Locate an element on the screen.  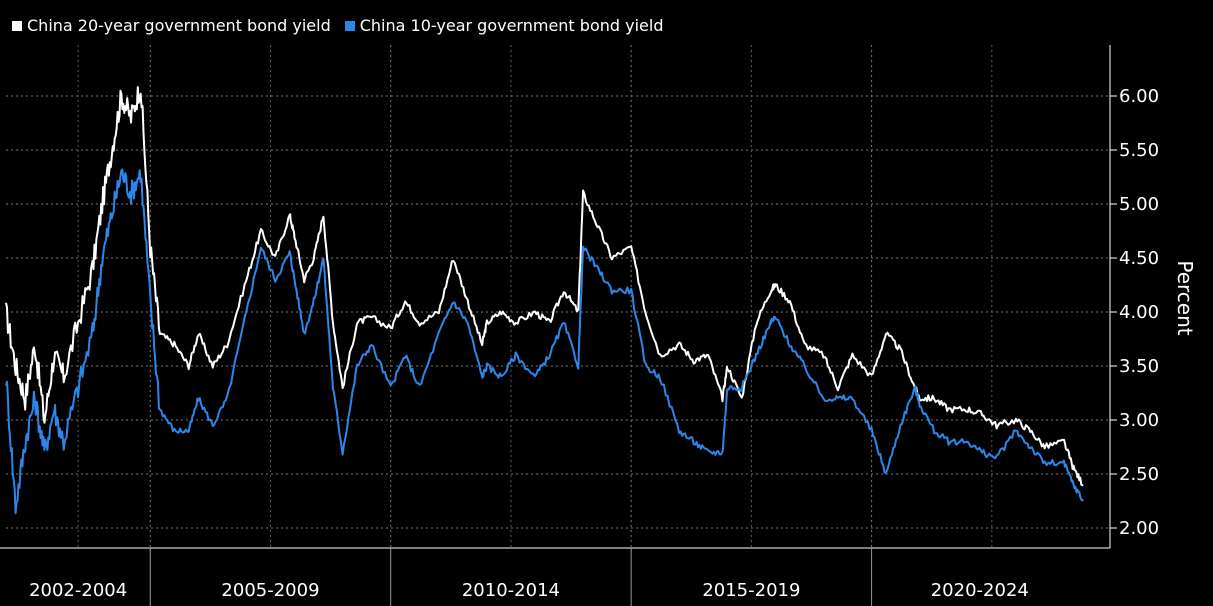
legend-label-10y: China 10-year government bond yield is located at coordinates (511, 25).